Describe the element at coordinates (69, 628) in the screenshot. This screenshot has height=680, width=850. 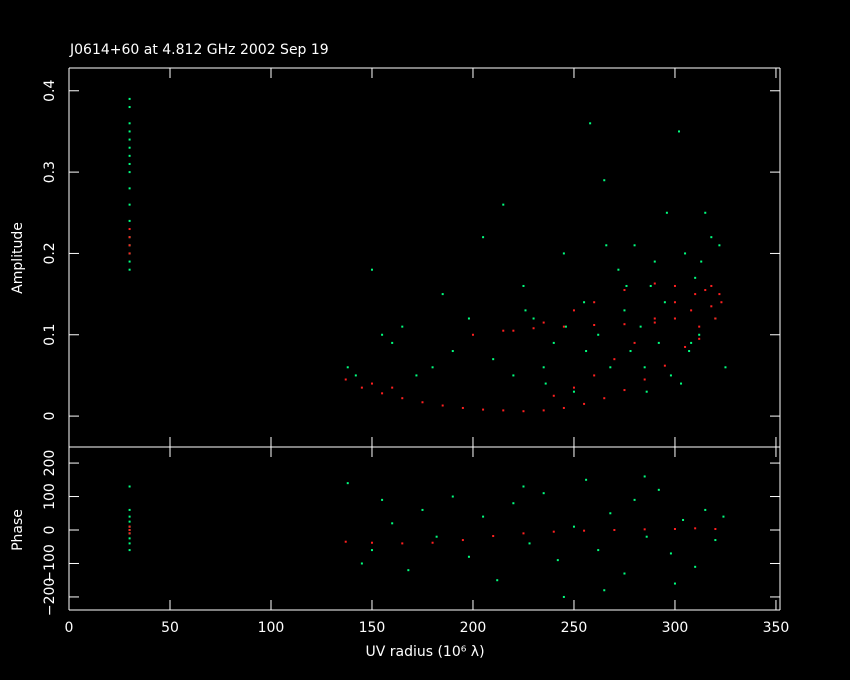
I see `x-tick-label: 0` at that location.